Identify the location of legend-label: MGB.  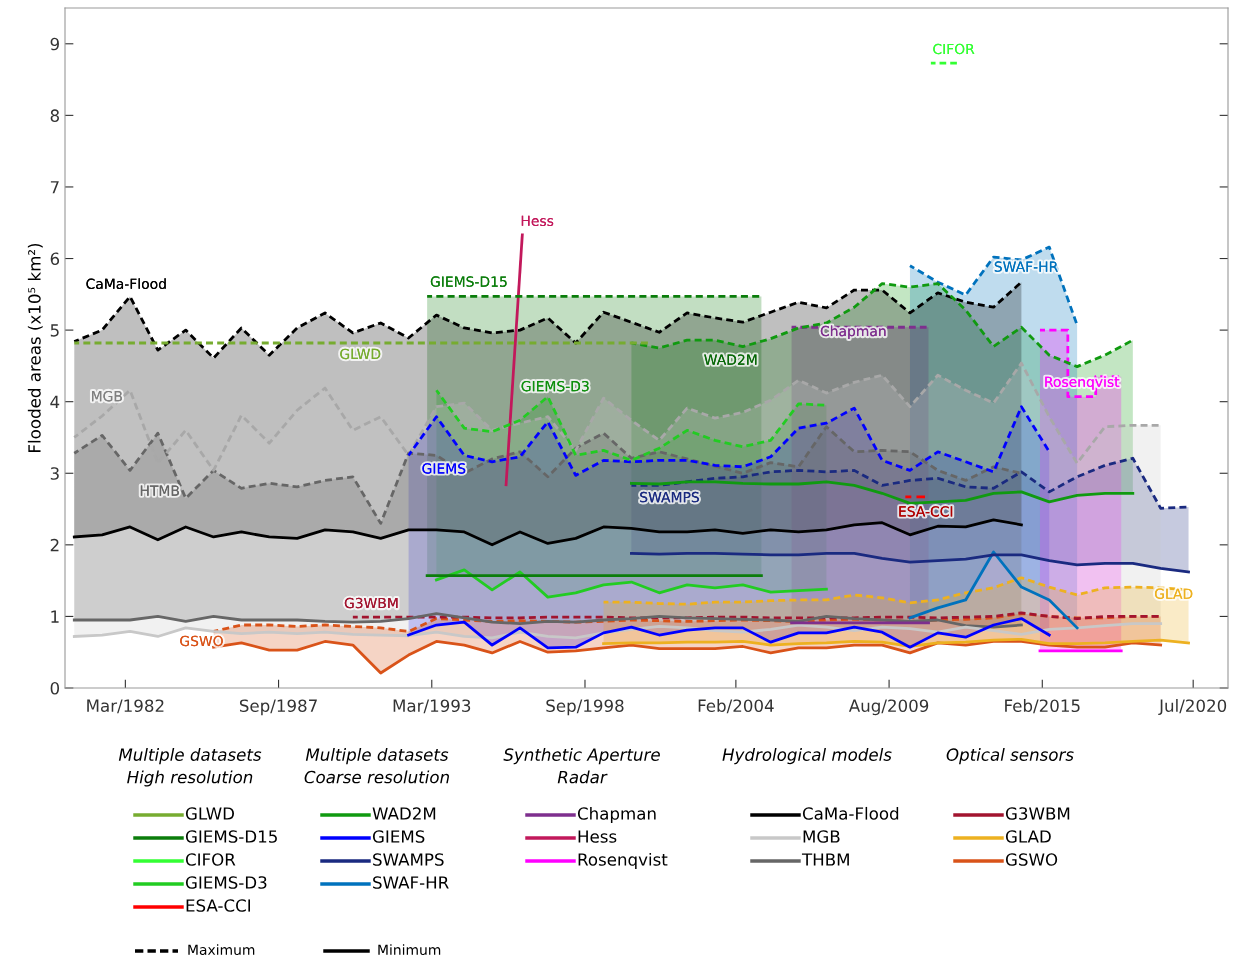
(821, 836).